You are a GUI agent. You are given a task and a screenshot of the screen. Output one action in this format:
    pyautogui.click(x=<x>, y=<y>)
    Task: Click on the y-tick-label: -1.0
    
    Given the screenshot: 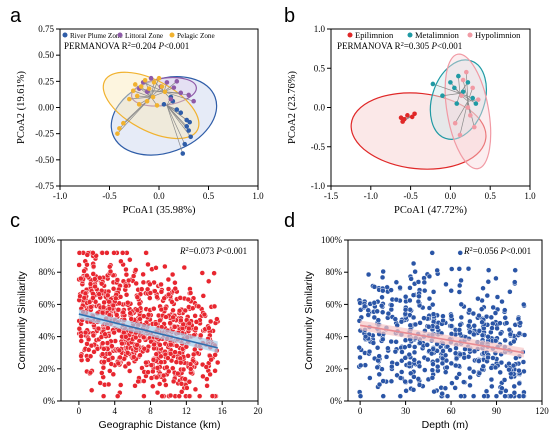 What is the action you would take?
    pyautogui.click(x=318, y=186)
    